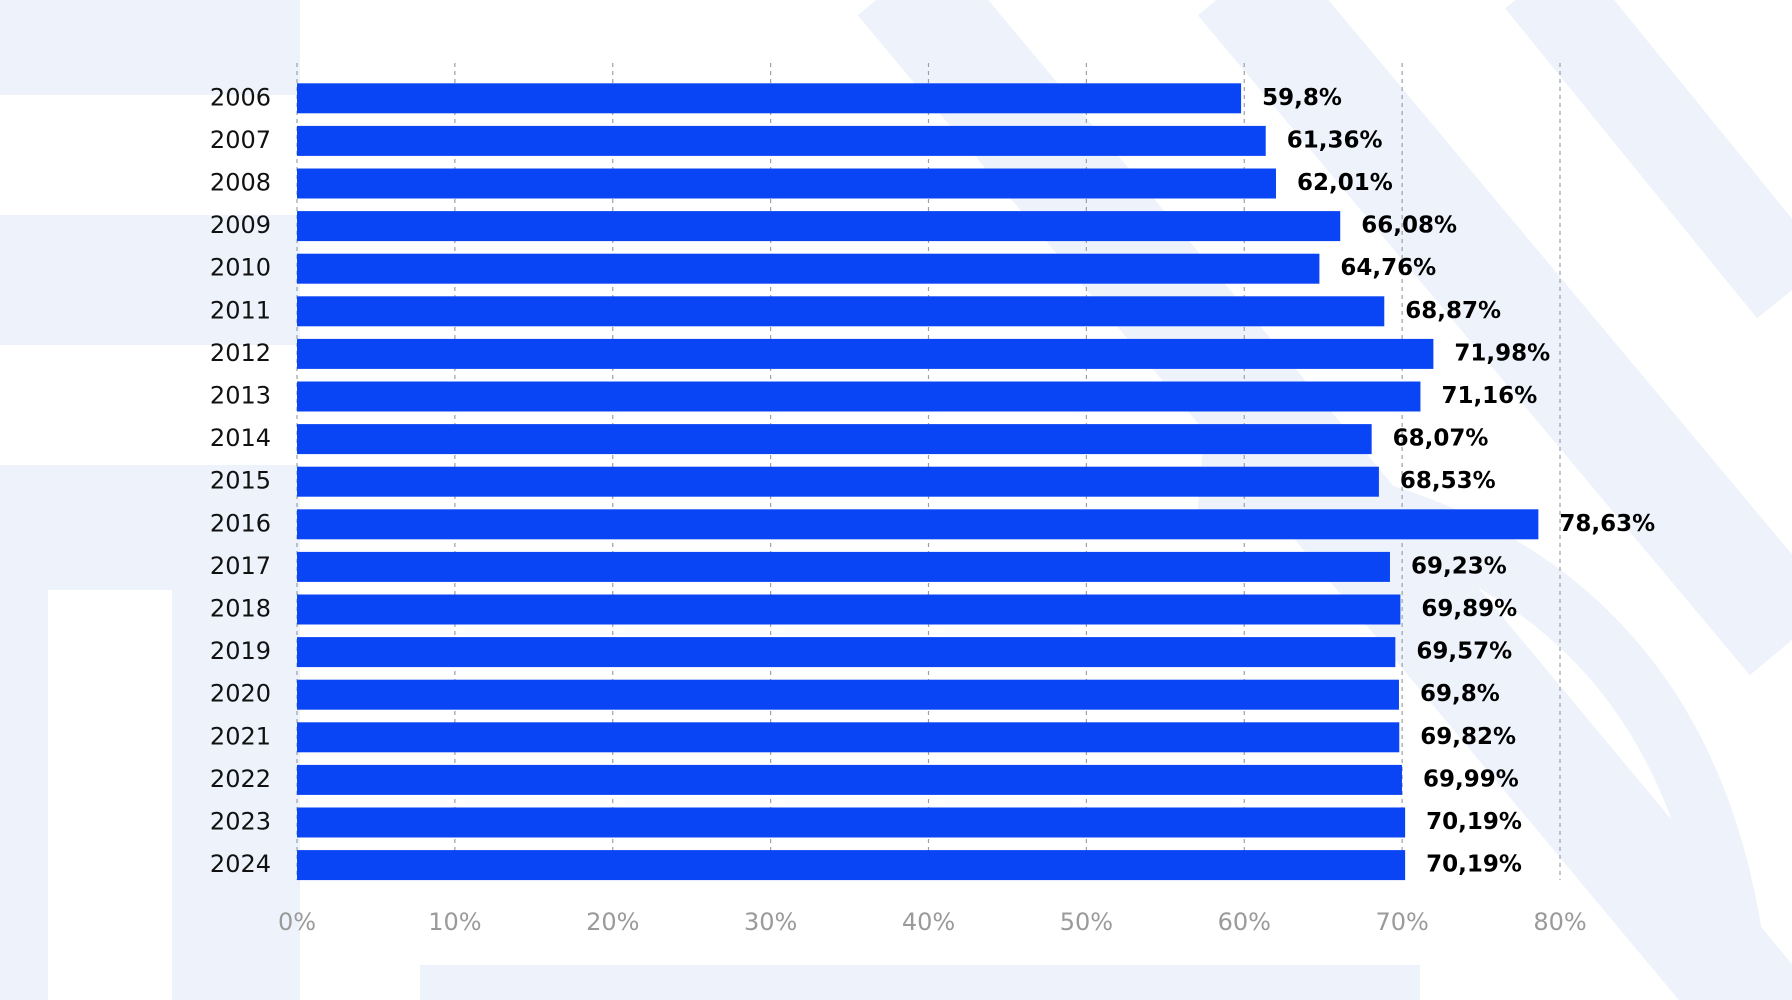 The height and width of the screenshot is (1000, 1792). I want to click on value-label: 68,07%, so click(1441, 439).